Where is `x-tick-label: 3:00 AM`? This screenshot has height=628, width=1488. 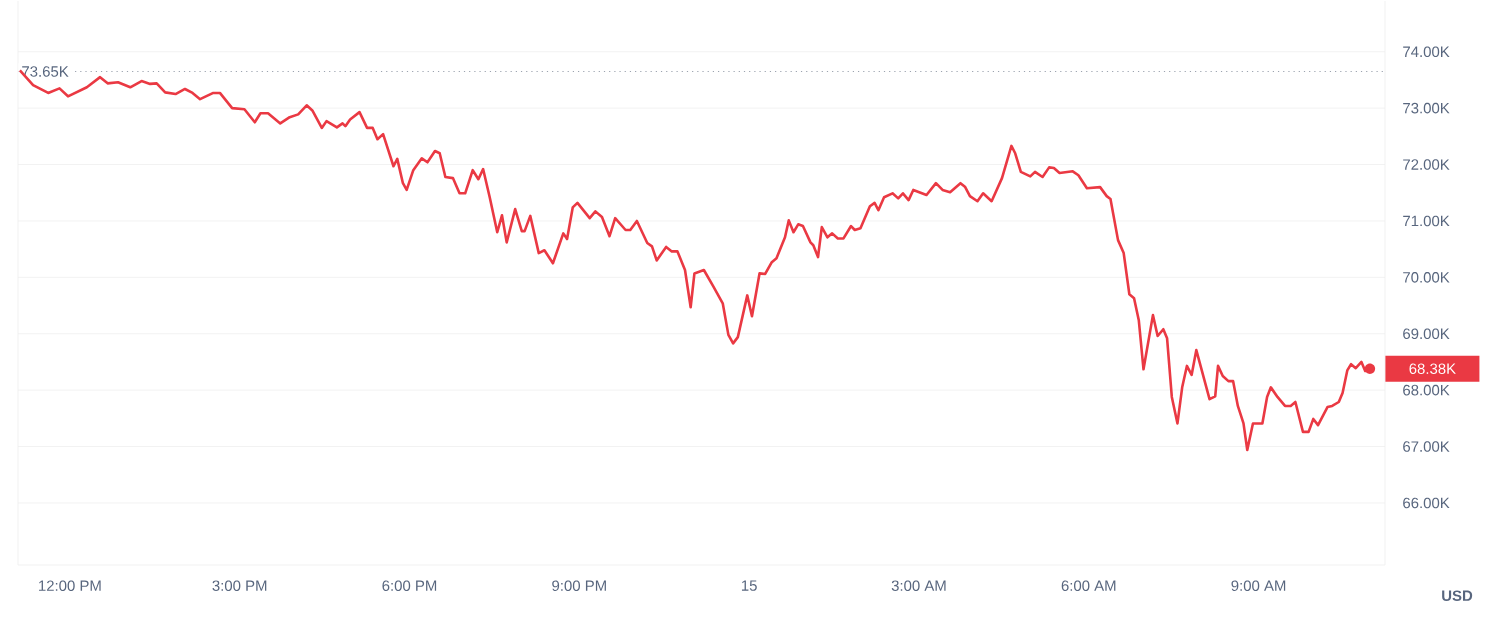 x-tick-label: 3:00 AM is located at coordinates (918, 585).